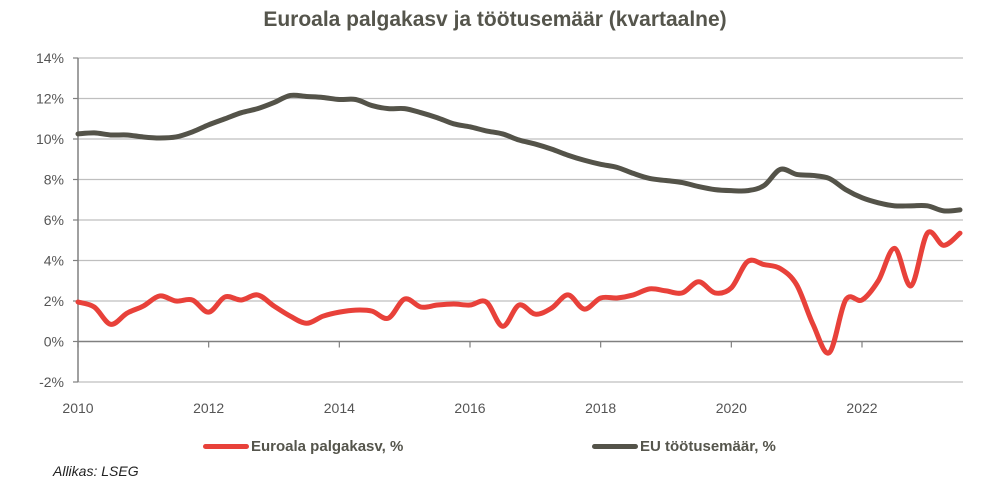 Image resolution: width=990 pixels, height=497 pixels. I want to click on y-tick-label: 0%, so click(54, 342).